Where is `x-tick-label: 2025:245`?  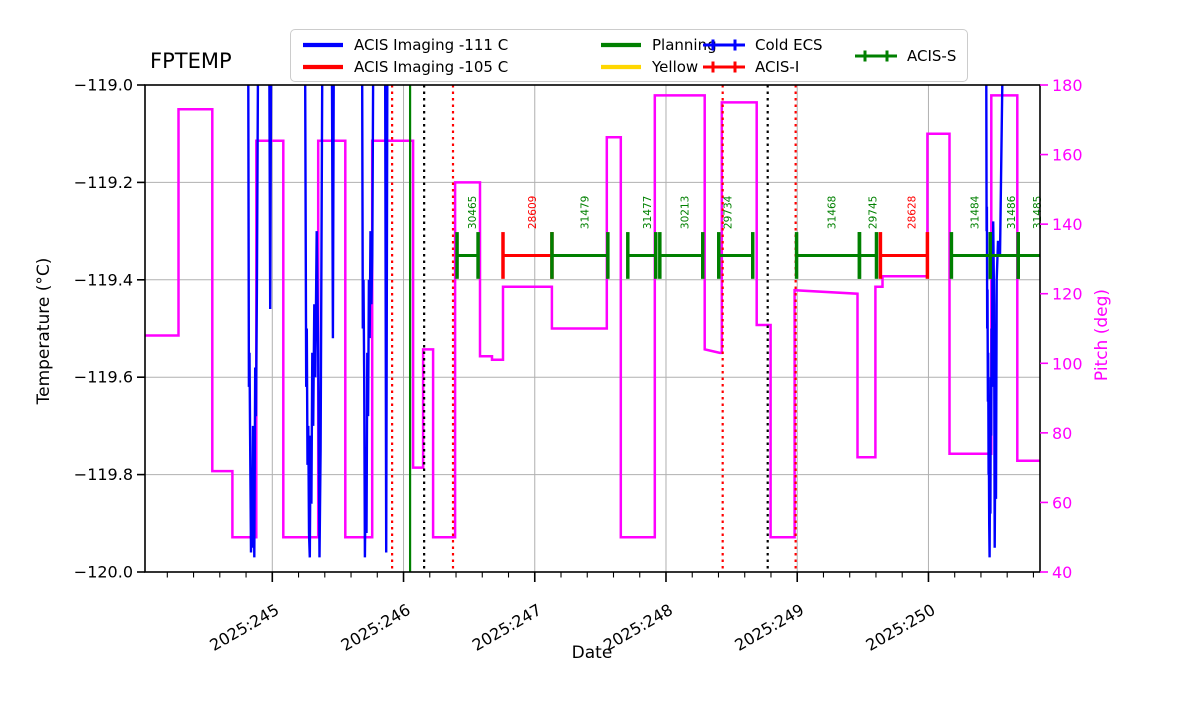 x-tick-label: 2025:245 is located at coordinates (244, 627).